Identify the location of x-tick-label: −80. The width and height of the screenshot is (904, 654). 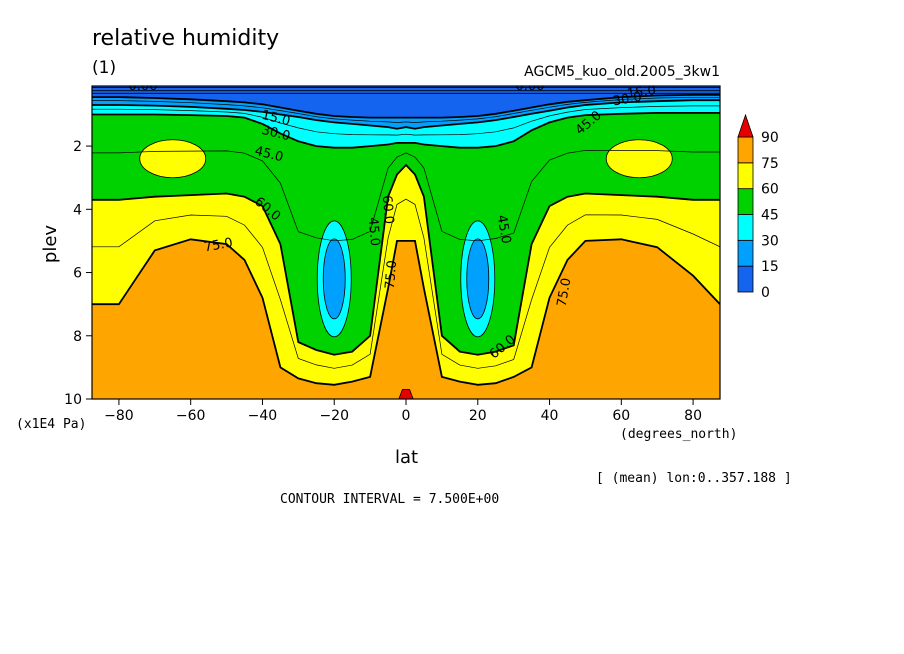
(119, 416).